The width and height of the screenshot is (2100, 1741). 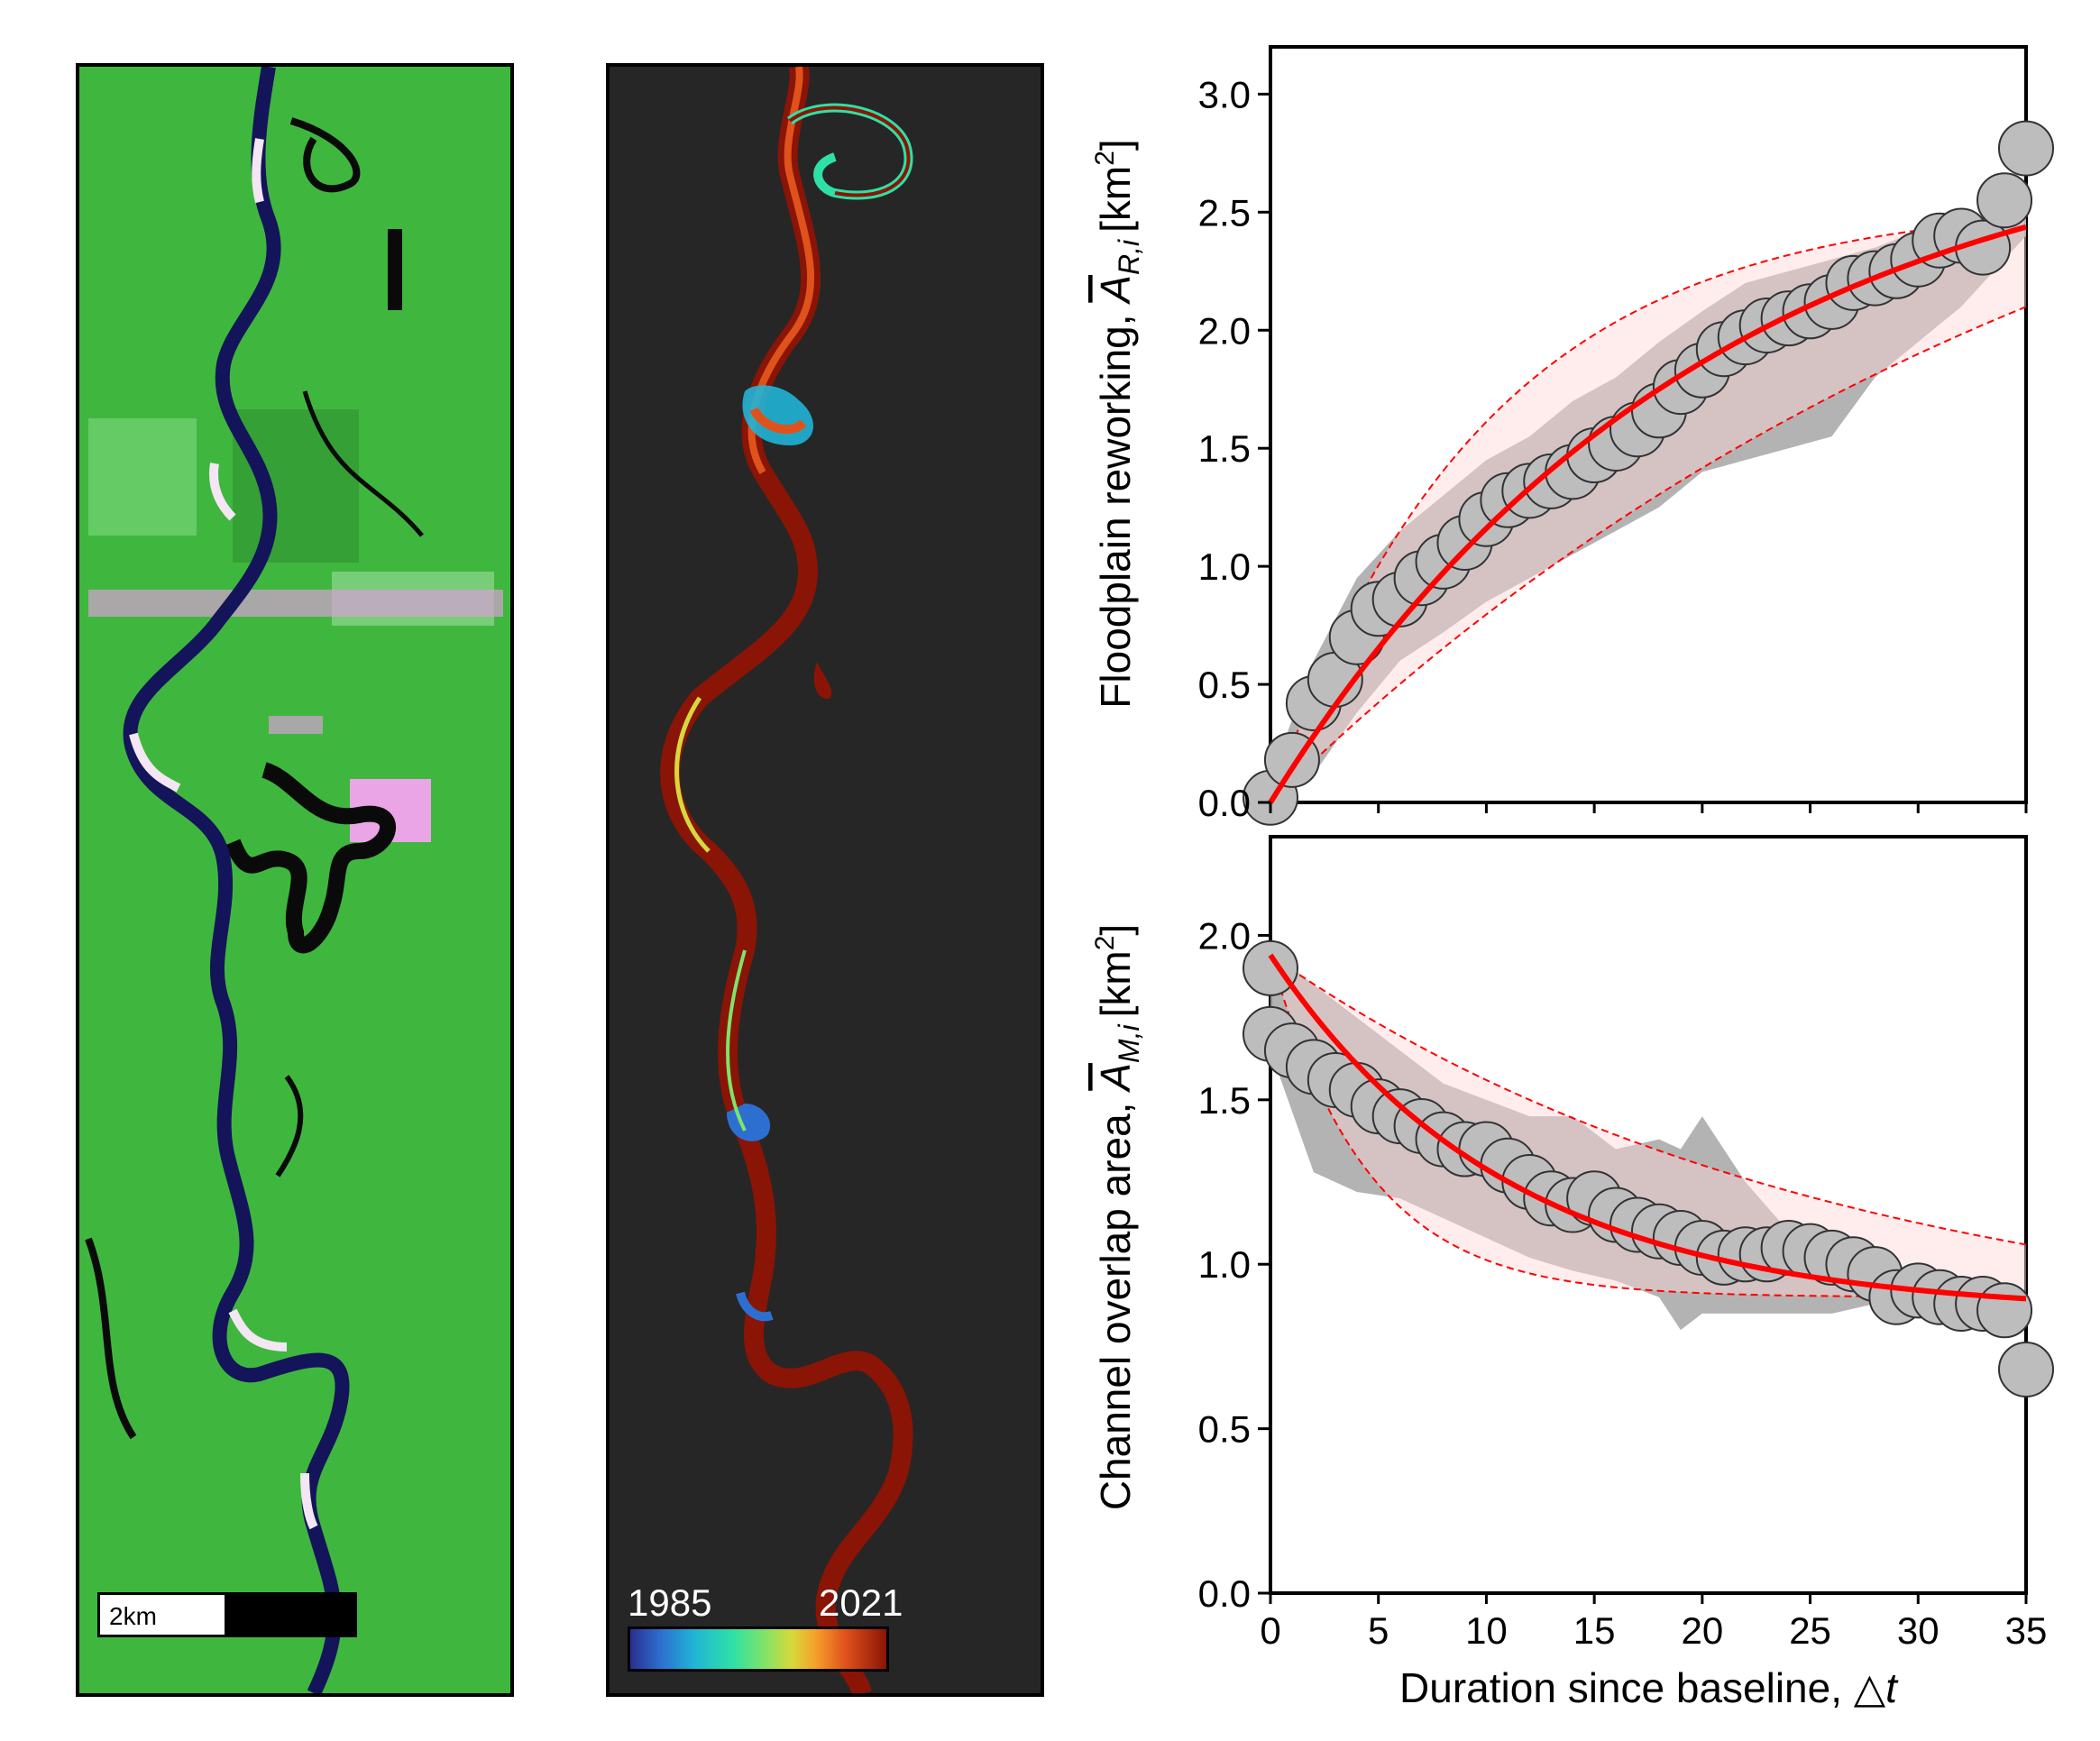 What do you see at coordinates (1115, 1307) in the screenshot?
I see `chart-bottom-ylabel-main: Channel overlap area,` at bounding box center [1115, 1307].